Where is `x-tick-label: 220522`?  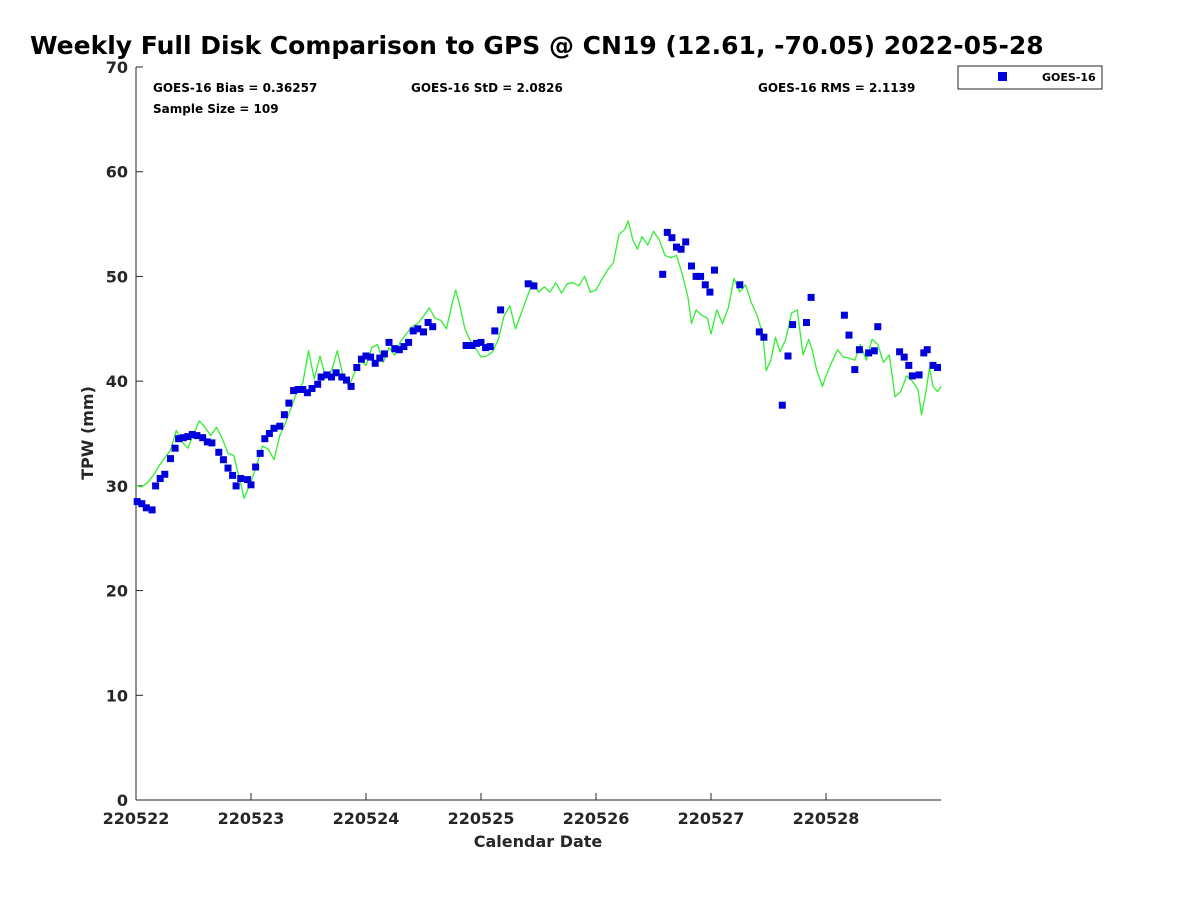 x-tick-label: 220522 is located at coordinates (136, 818).